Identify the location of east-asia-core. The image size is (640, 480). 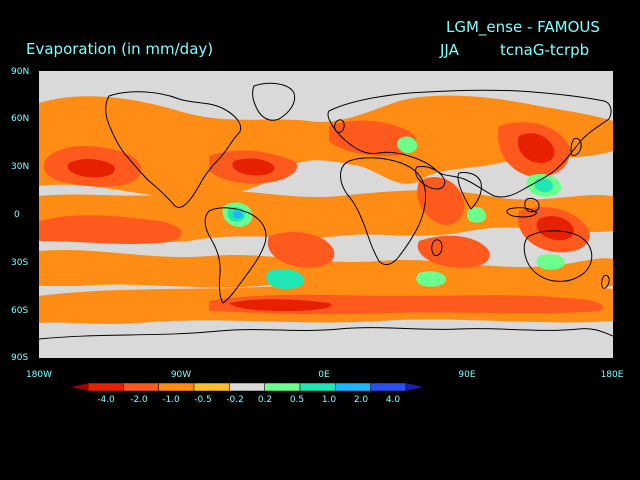
(536, 148).